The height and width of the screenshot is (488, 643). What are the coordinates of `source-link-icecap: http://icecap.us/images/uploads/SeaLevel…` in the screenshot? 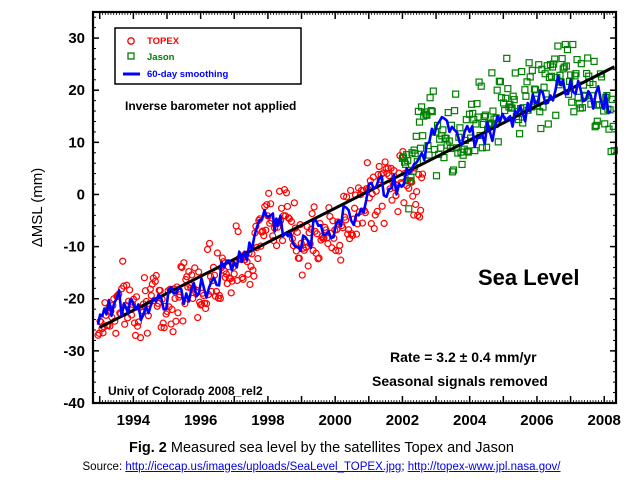 It's located at (263, 467).